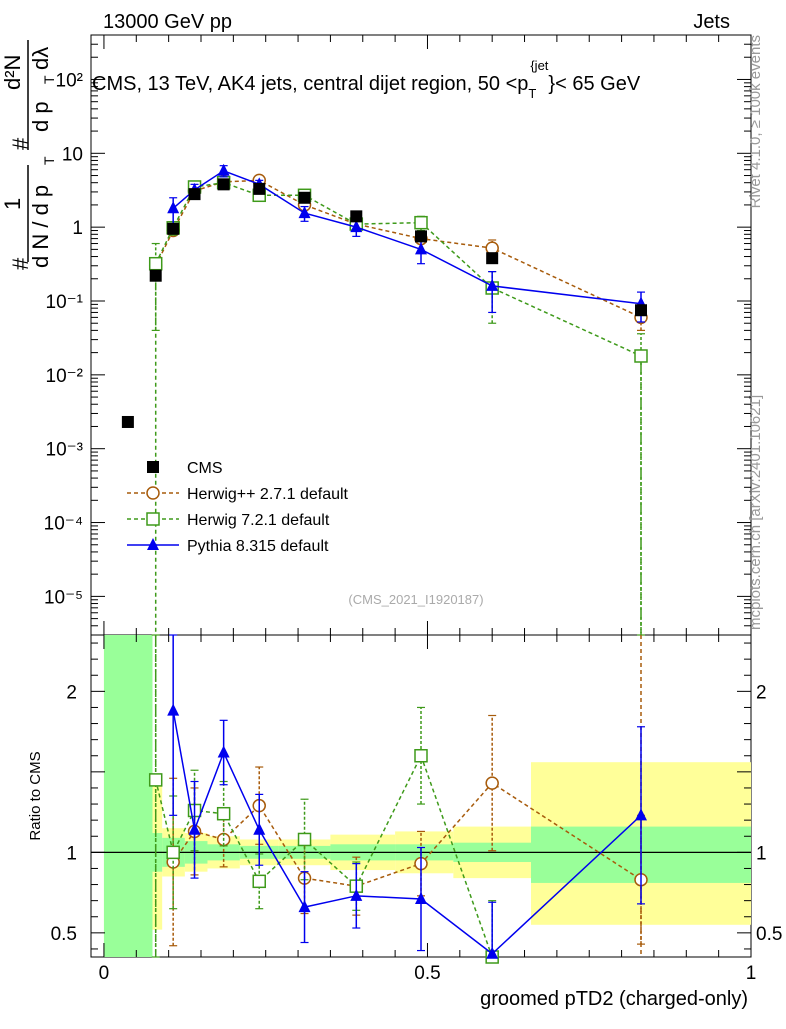 This screenshot has width=786, height=1029. Describe the element at coordinates (104, 973) in the screenshot. I see `x-tick-label: 0` at that location.